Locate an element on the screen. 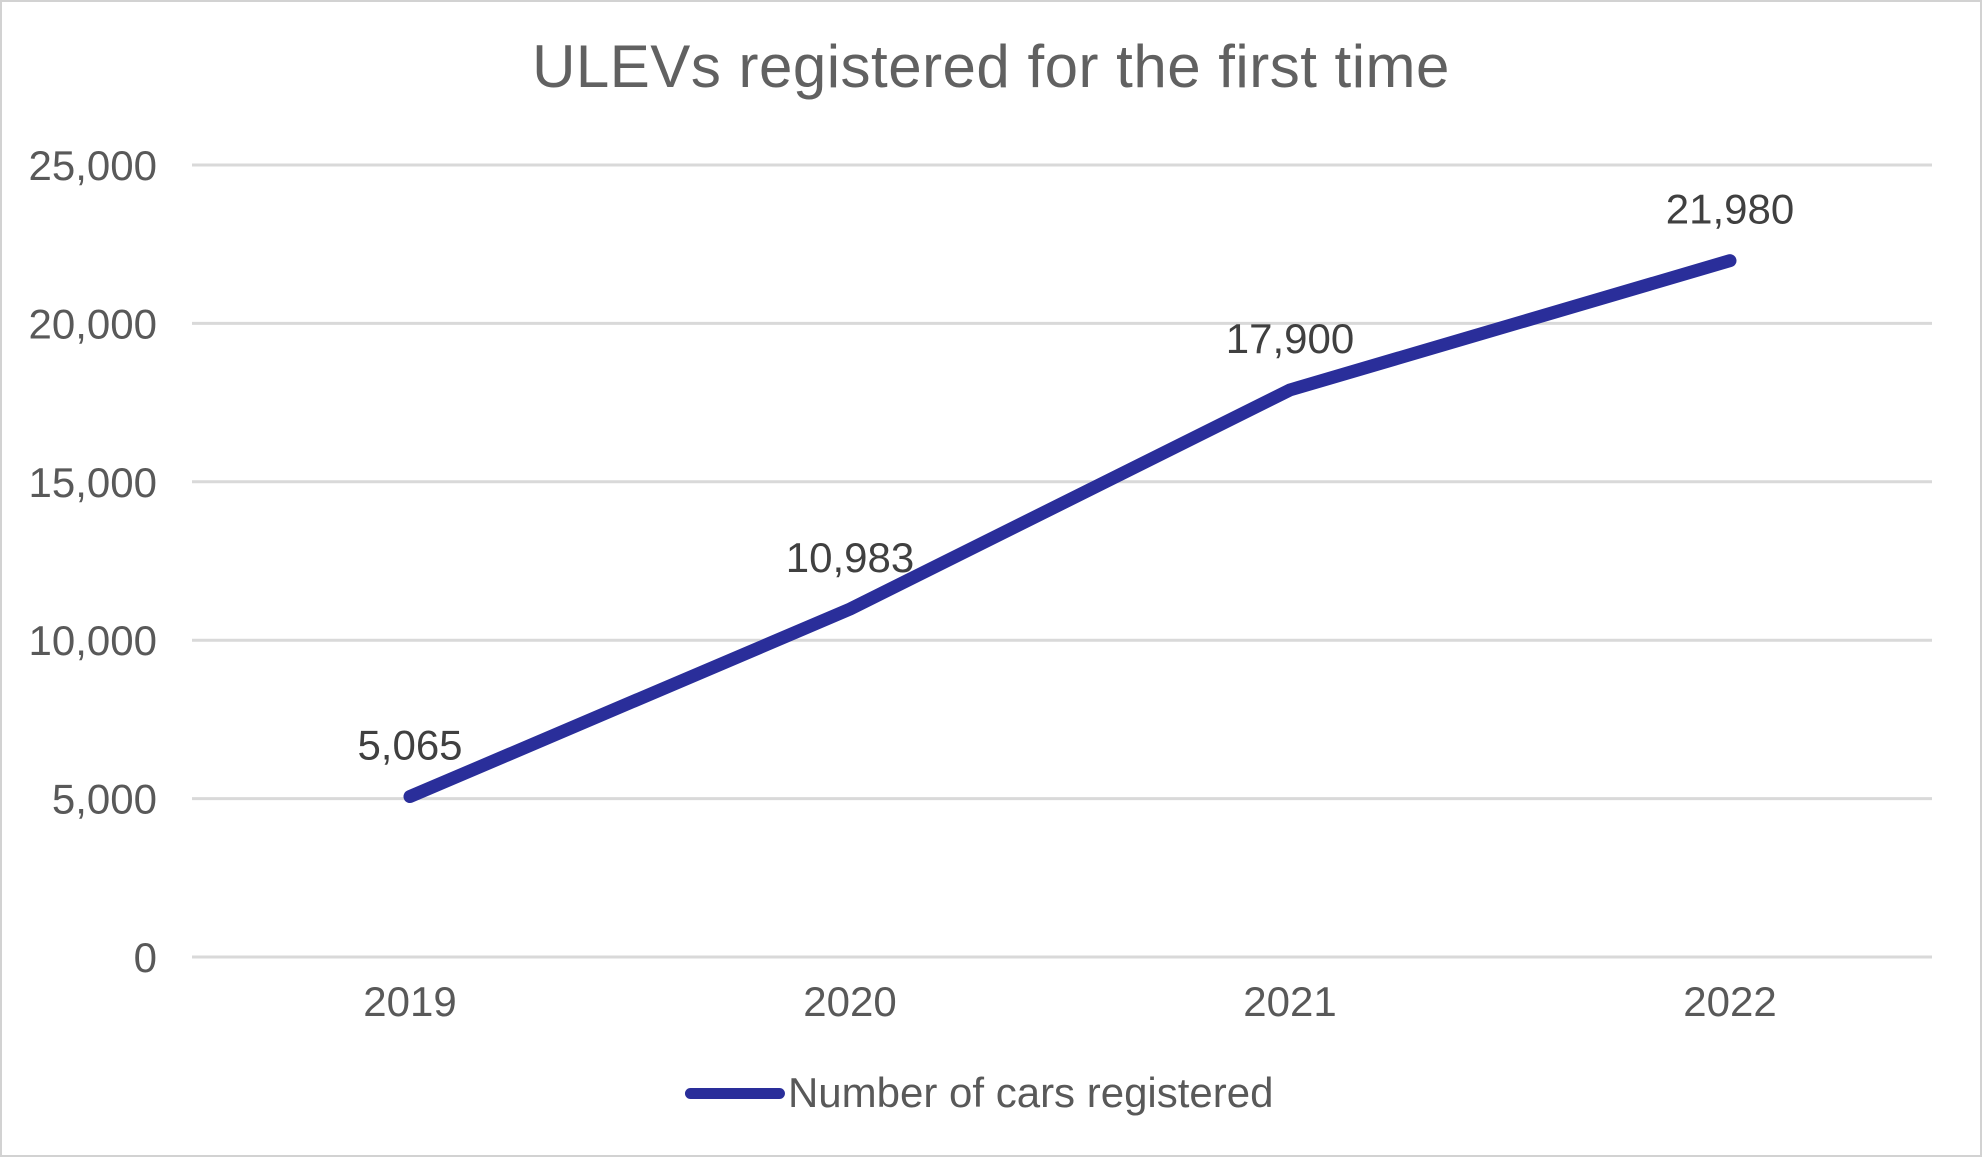 The height and width of the screenshot is (1157, 1982). y-axis-tick-label: 25,000 is located at coordinates (93, 165).